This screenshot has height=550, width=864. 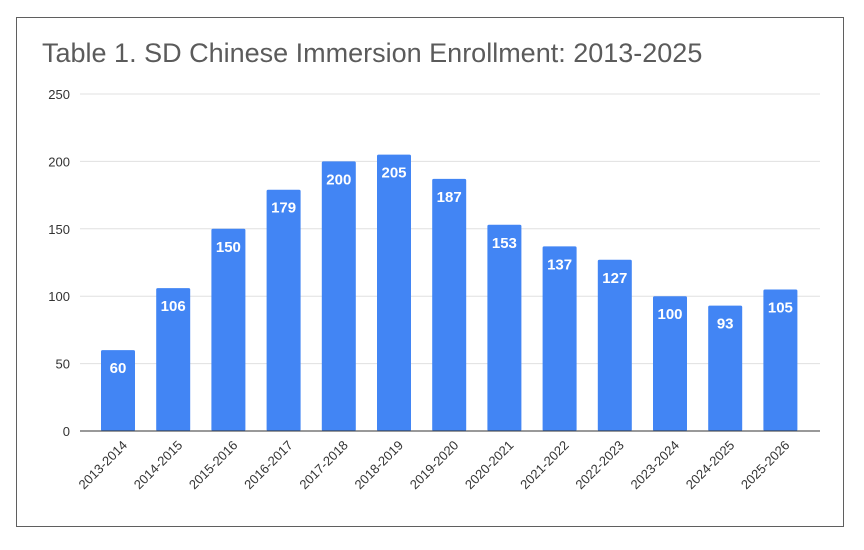 I want to click on data-label-2023-2024: 100, so click(x=669, y=314).